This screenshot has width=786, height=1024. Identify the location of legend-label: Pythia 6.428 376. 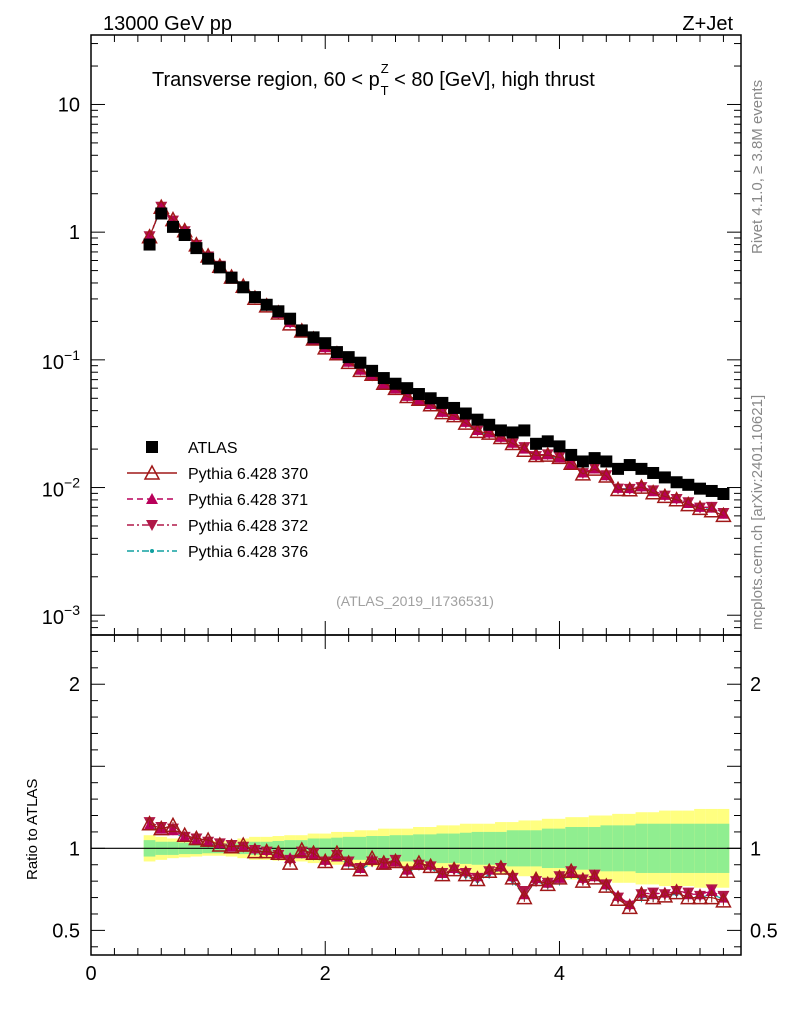
(248, 552).